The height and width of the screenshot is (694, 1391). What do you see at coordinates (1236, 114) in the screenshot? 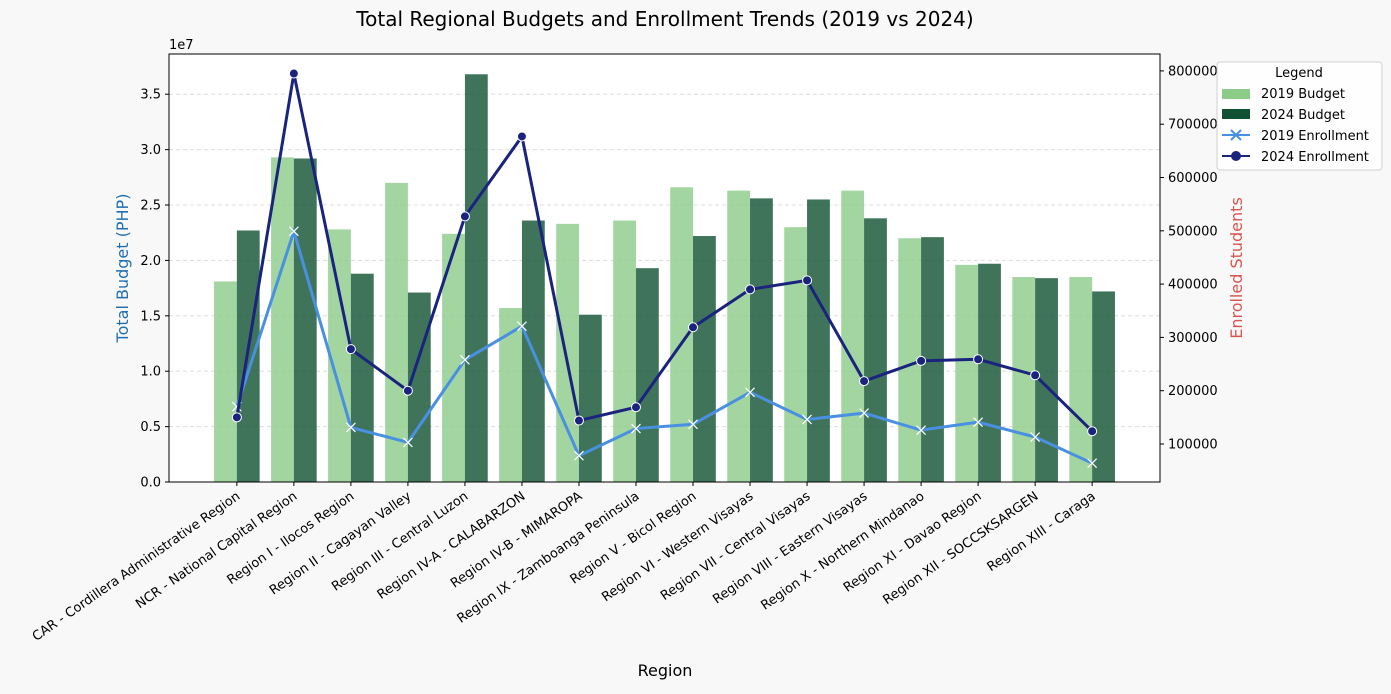
I see `legend-swatch-2024-budget` at bounding box center [1236, 114].